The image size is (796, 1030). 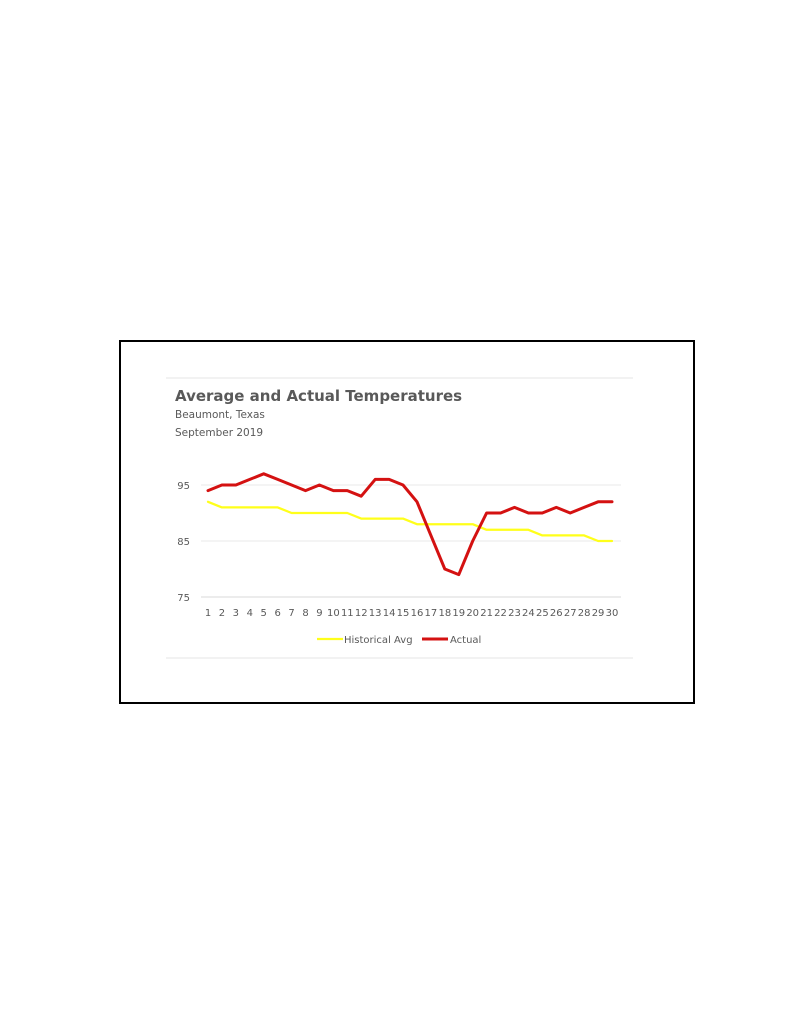 What do you see at coordinates (417, 613) in the screenshot?
I see `x-tick-label: 16` at bounding box center [417, 613].